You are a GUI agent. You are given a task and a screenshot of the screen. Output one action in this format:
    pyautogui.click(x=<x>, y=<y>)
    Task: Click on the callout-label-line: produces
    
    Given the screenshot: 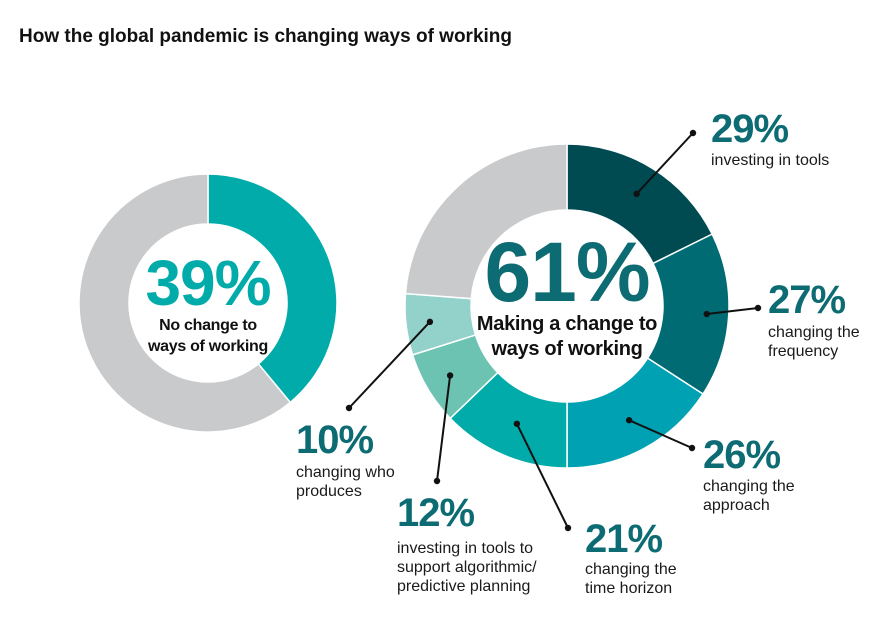 What is the action you would take?
    pyautogui.click(x=329, y=491)
    